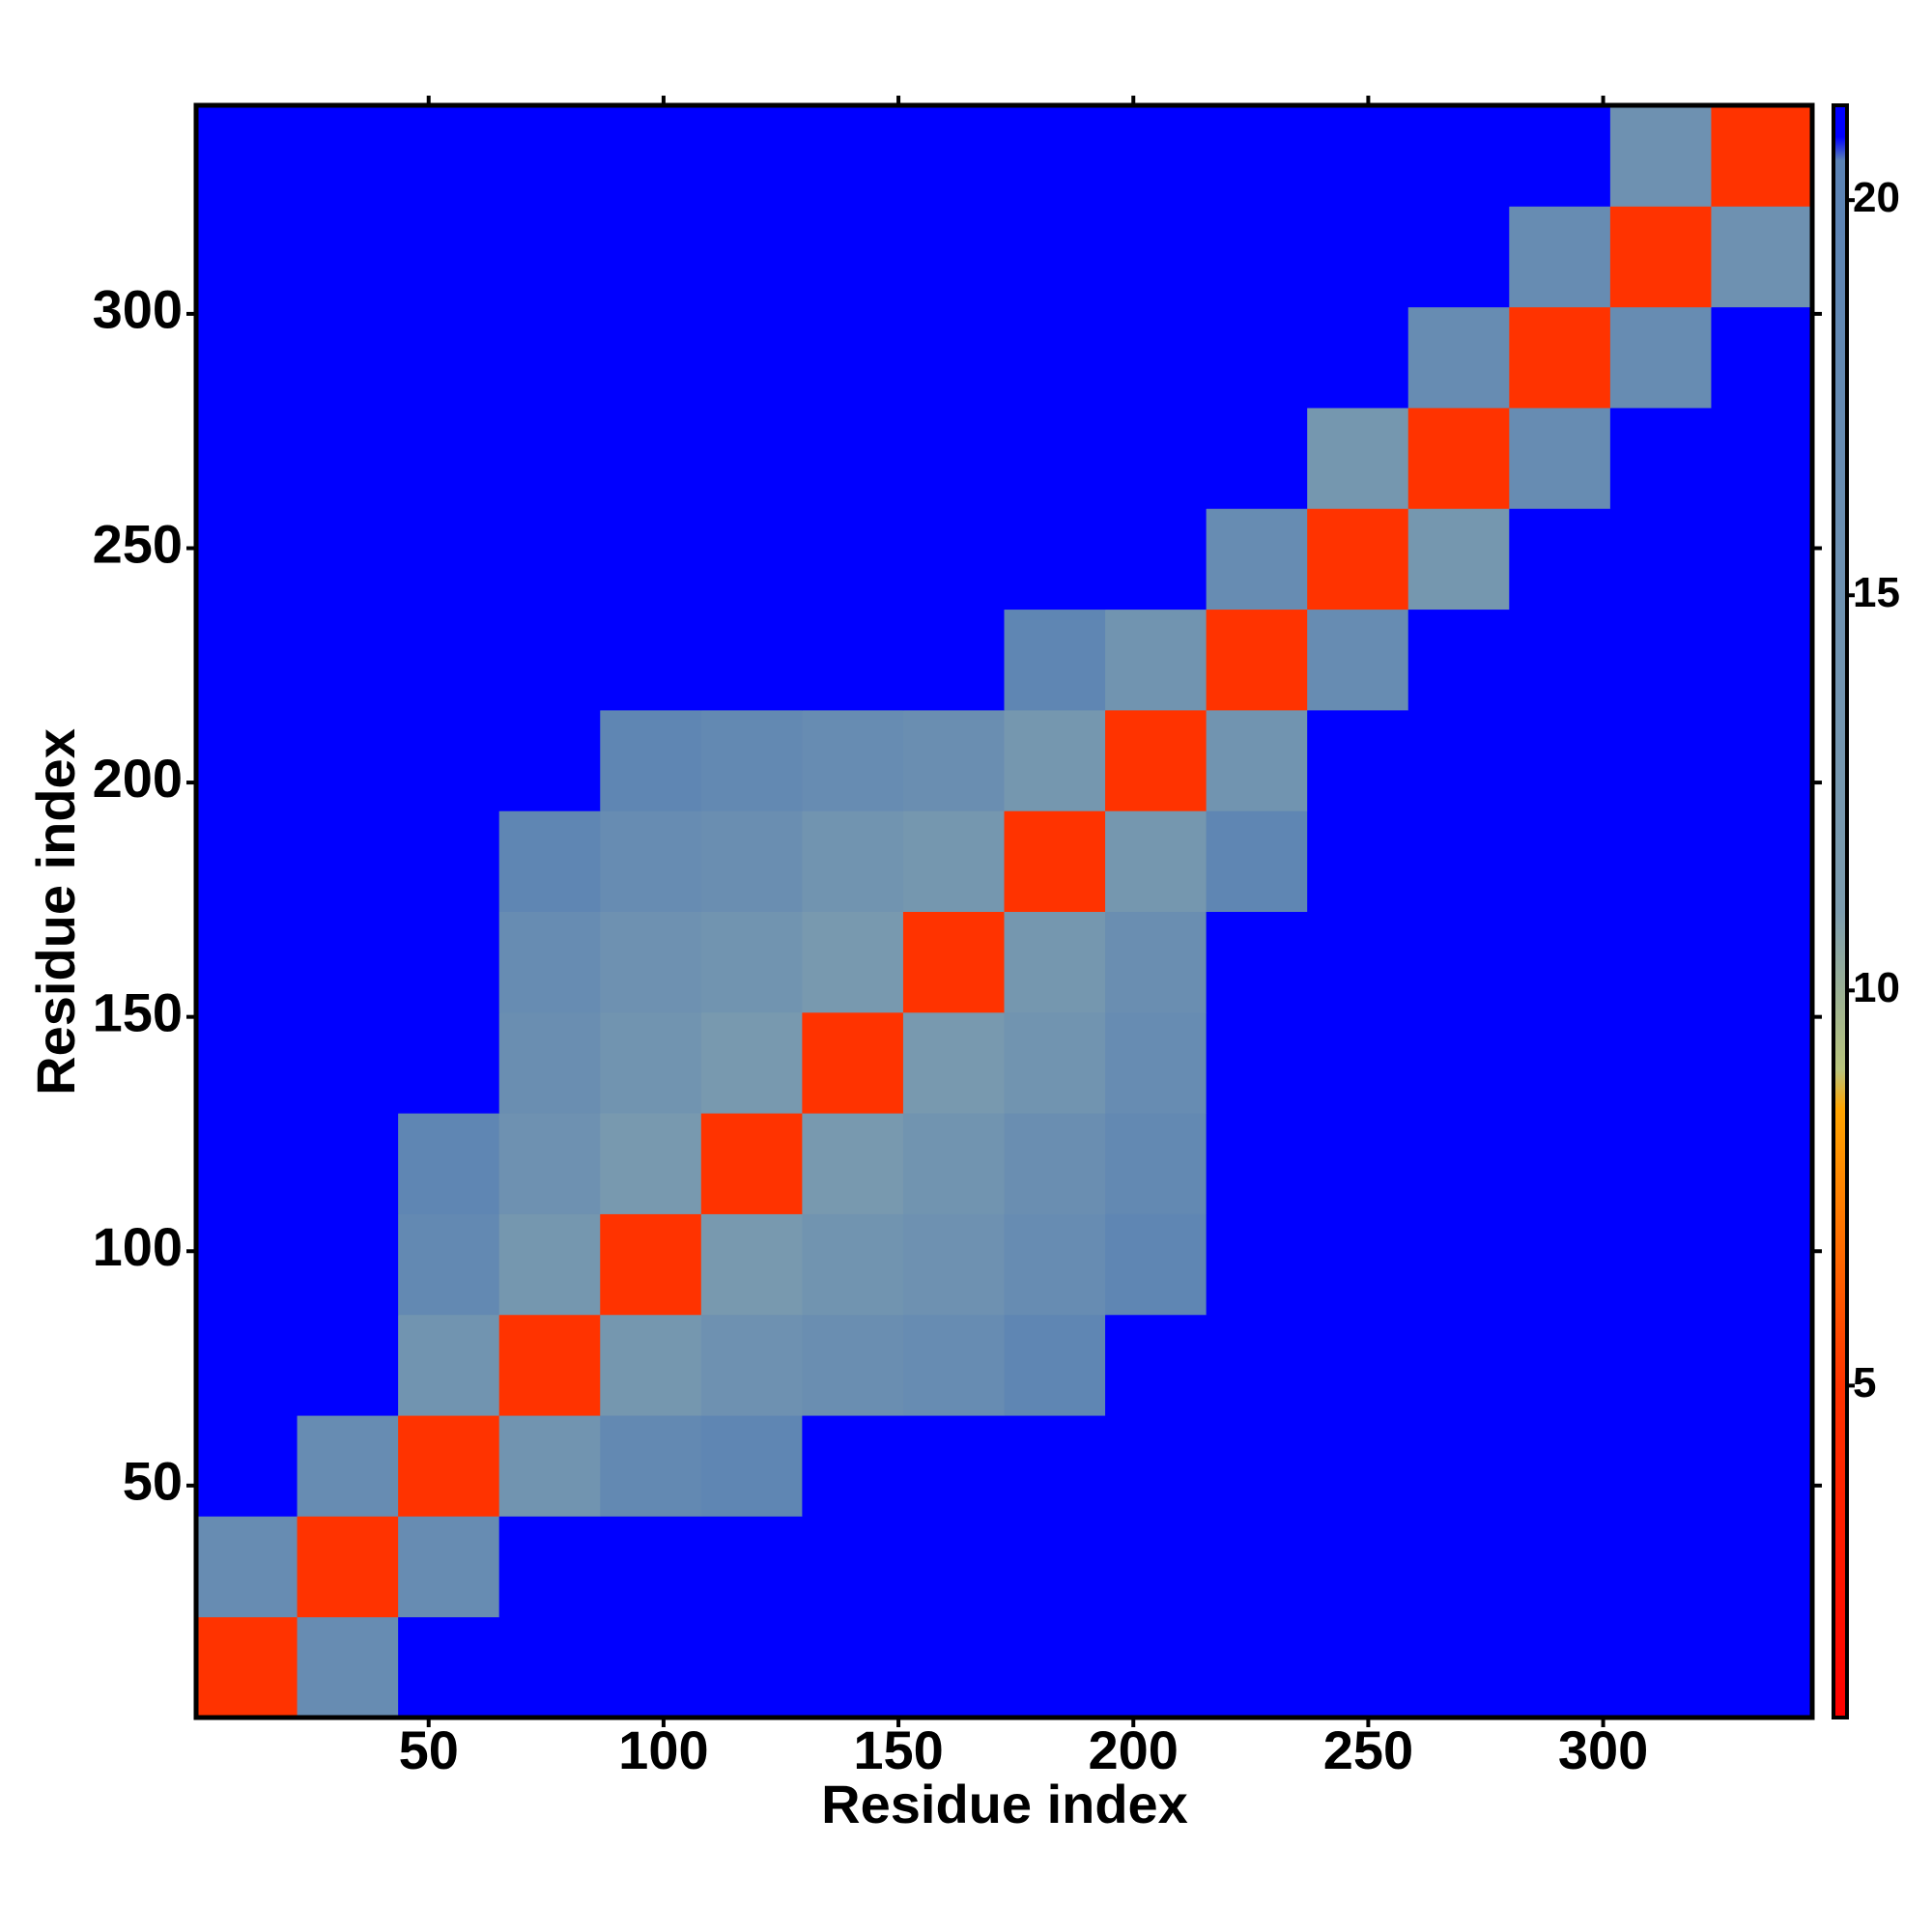  Describe the element at coordinates (1876, 592) in the screenshot. I see `colorbar-tick-label: 15` at that location.